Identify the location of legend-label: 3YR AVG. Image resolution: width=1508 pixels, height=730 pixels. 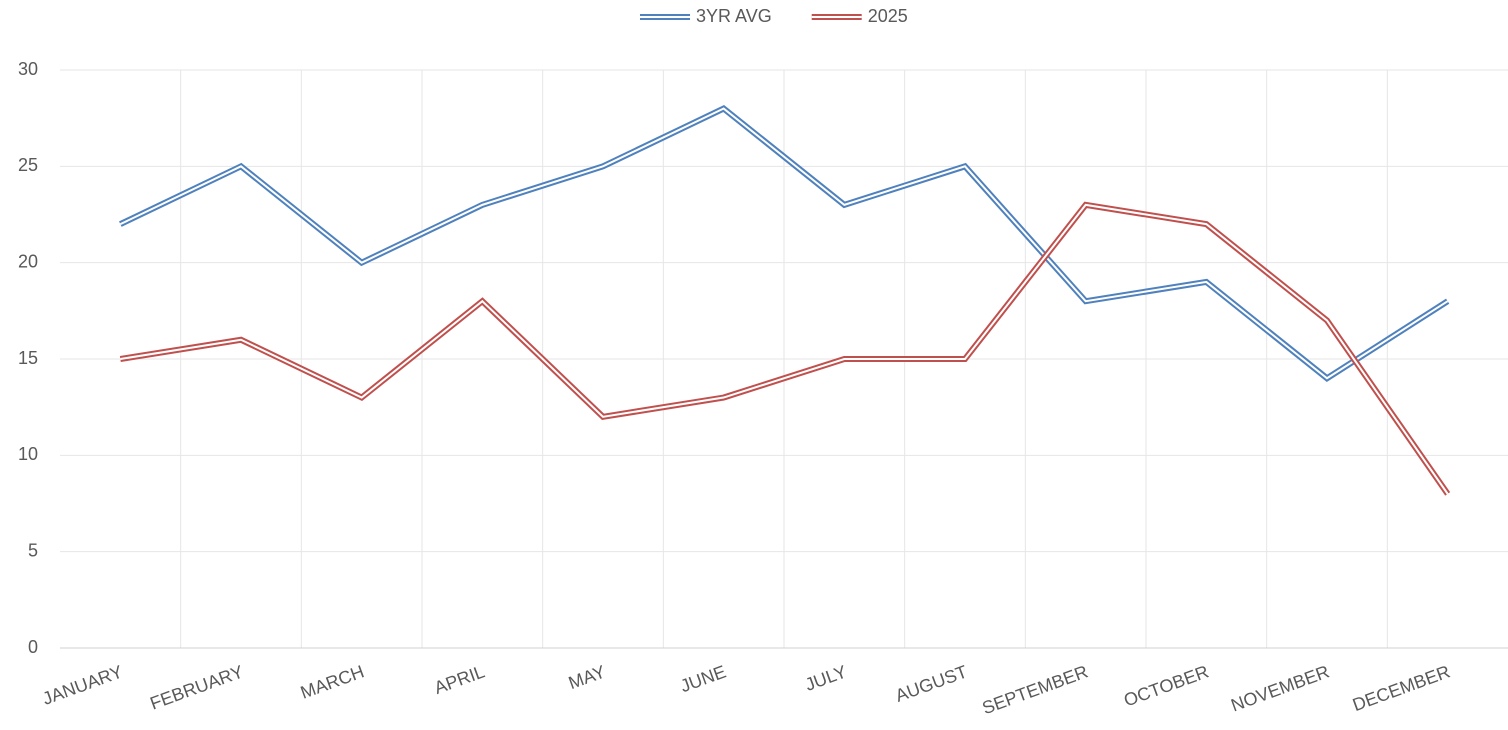
(734, 16).